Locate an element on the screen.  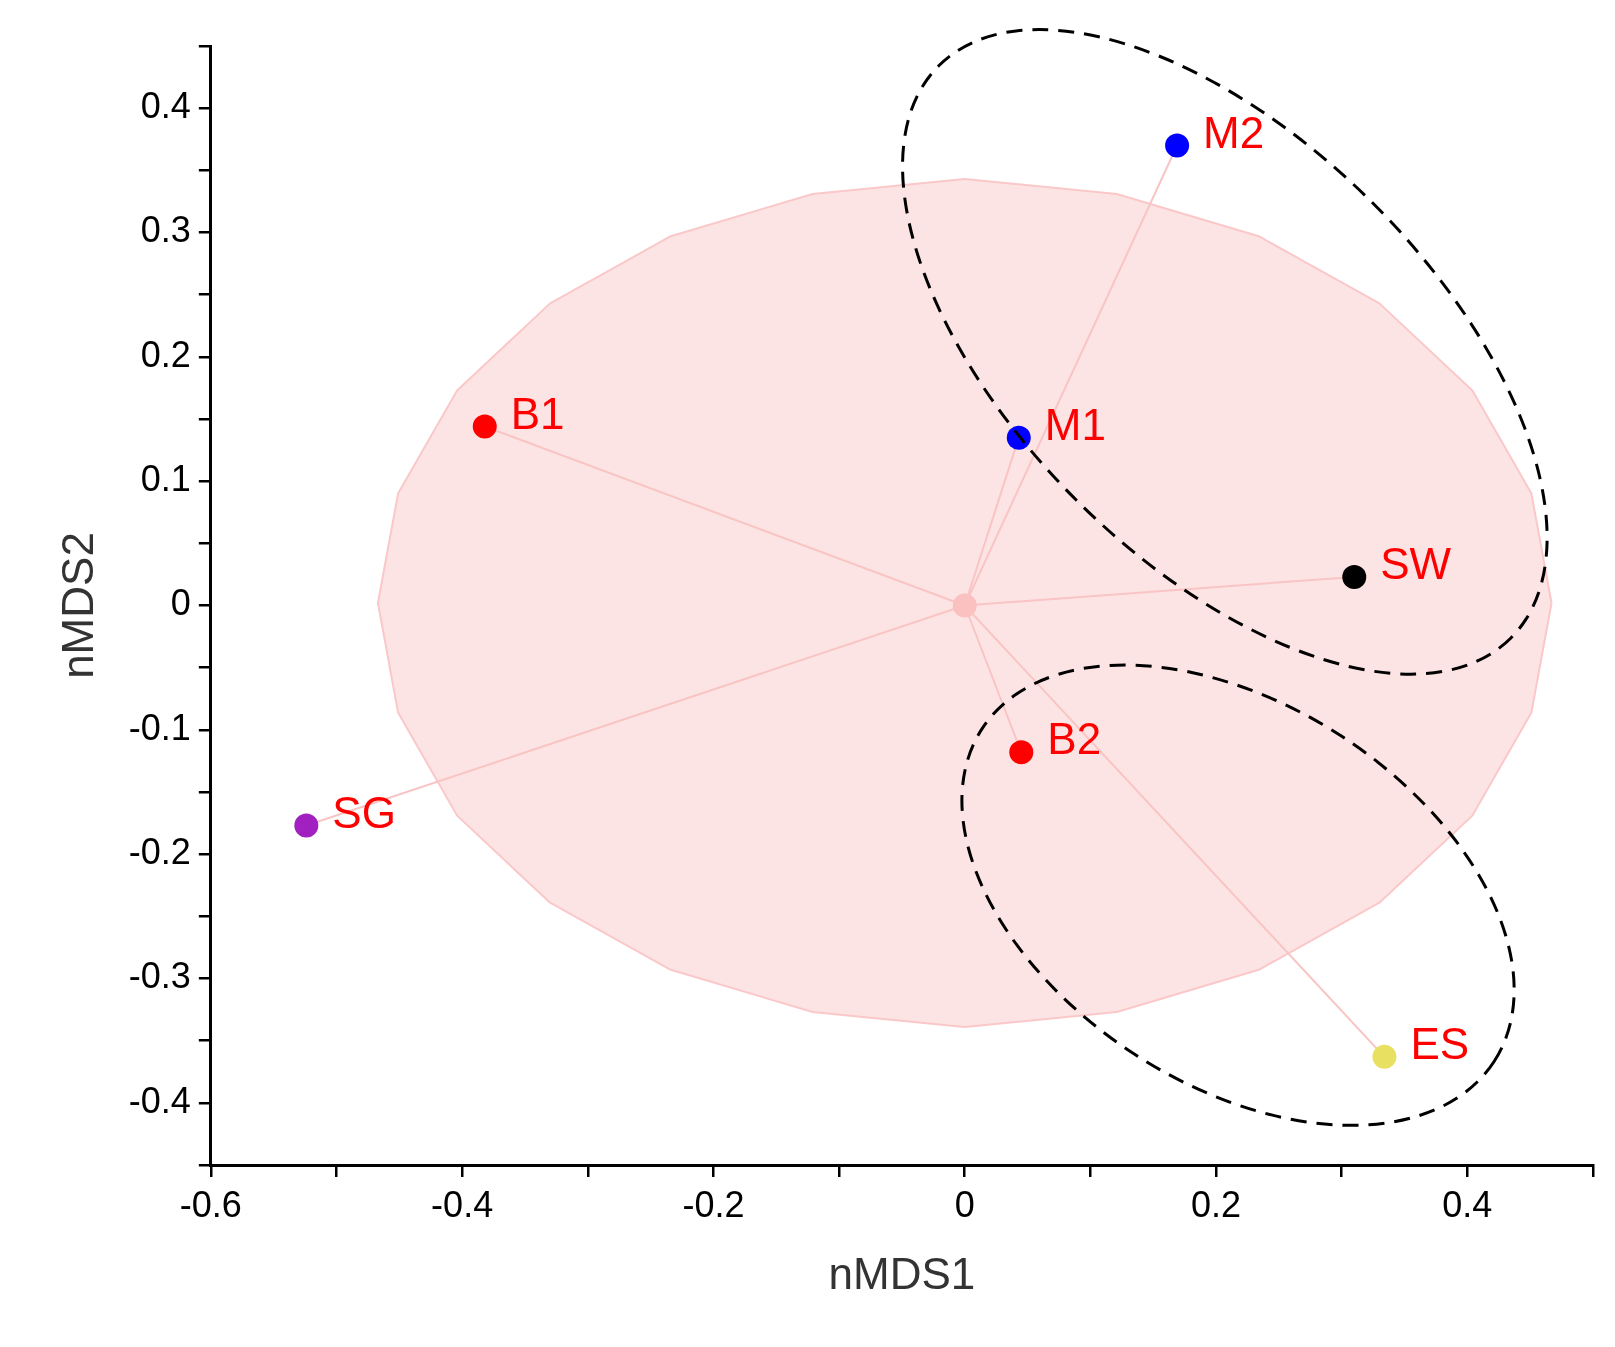
y-tick-label: 0.1 is located at coordinates (165, 479).